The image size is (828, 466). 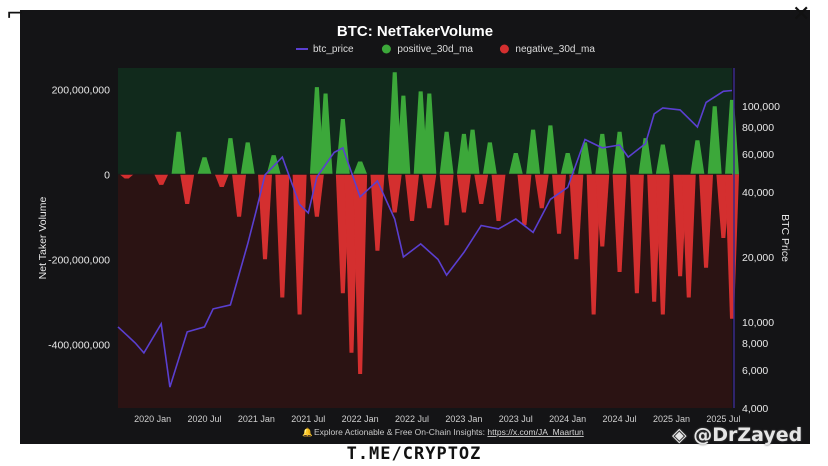 What do you see at coordinates (758, 155) in the screenshot?
I see `y2-tick-label: 60,000` at bounding box center [758, 155].